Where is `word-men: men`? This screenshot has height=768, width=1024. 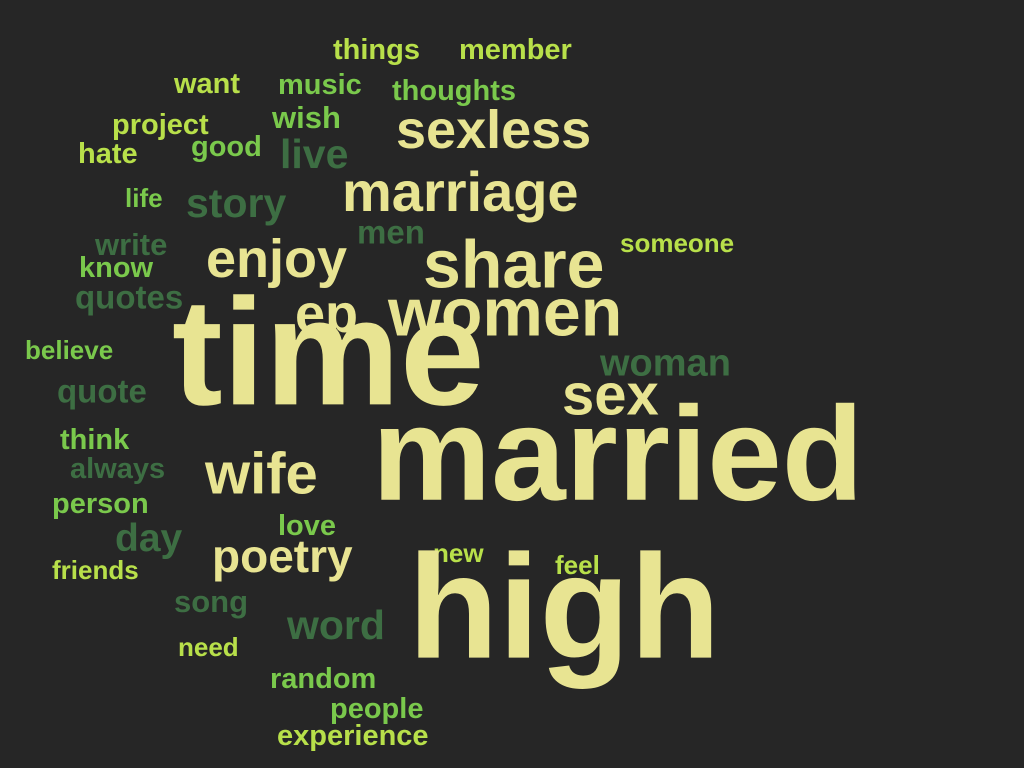 word-men: men is located at coordinates (391, 232).